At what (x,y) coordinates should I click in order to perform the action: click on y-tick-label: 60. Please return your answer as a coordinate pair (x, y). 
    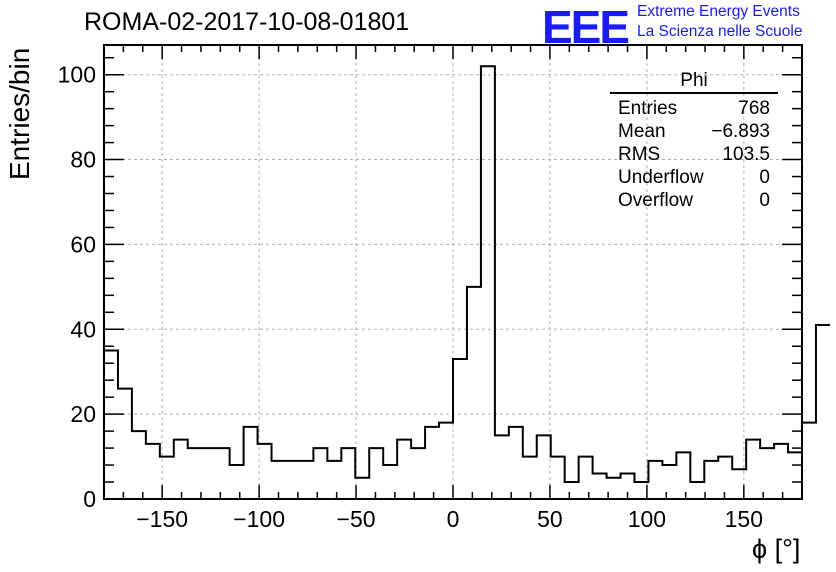
    Looking at the image, I should click on (83, 244).